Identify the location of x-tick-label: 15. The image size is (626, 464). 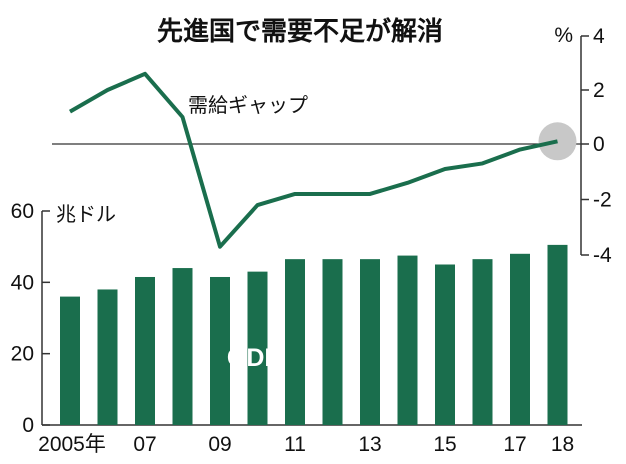
(444, 444).